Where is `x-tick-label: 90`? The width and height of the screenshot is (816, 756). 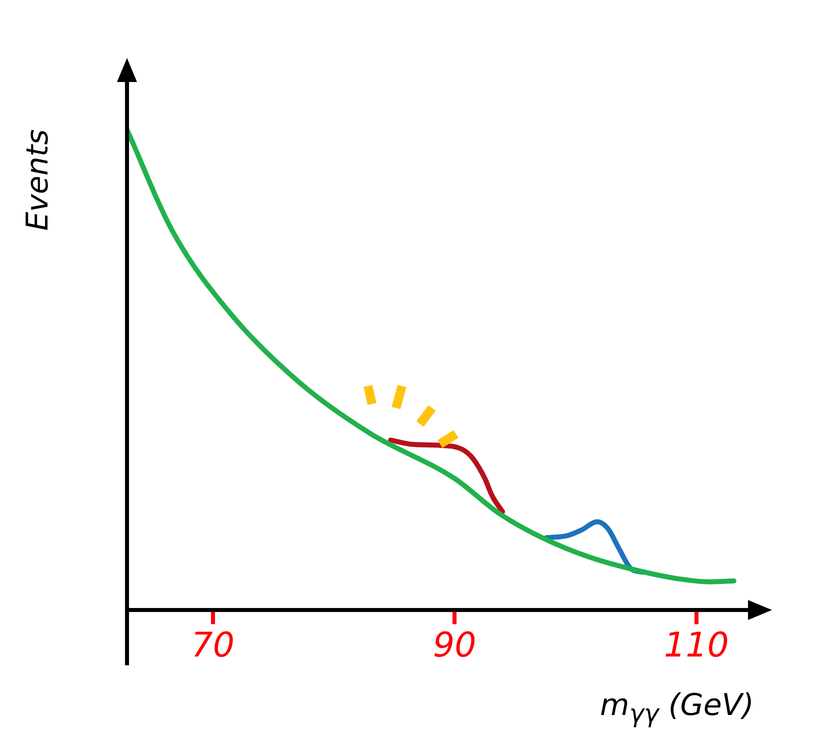
x-tick-label: 90 is located at coordinates (454, 645).